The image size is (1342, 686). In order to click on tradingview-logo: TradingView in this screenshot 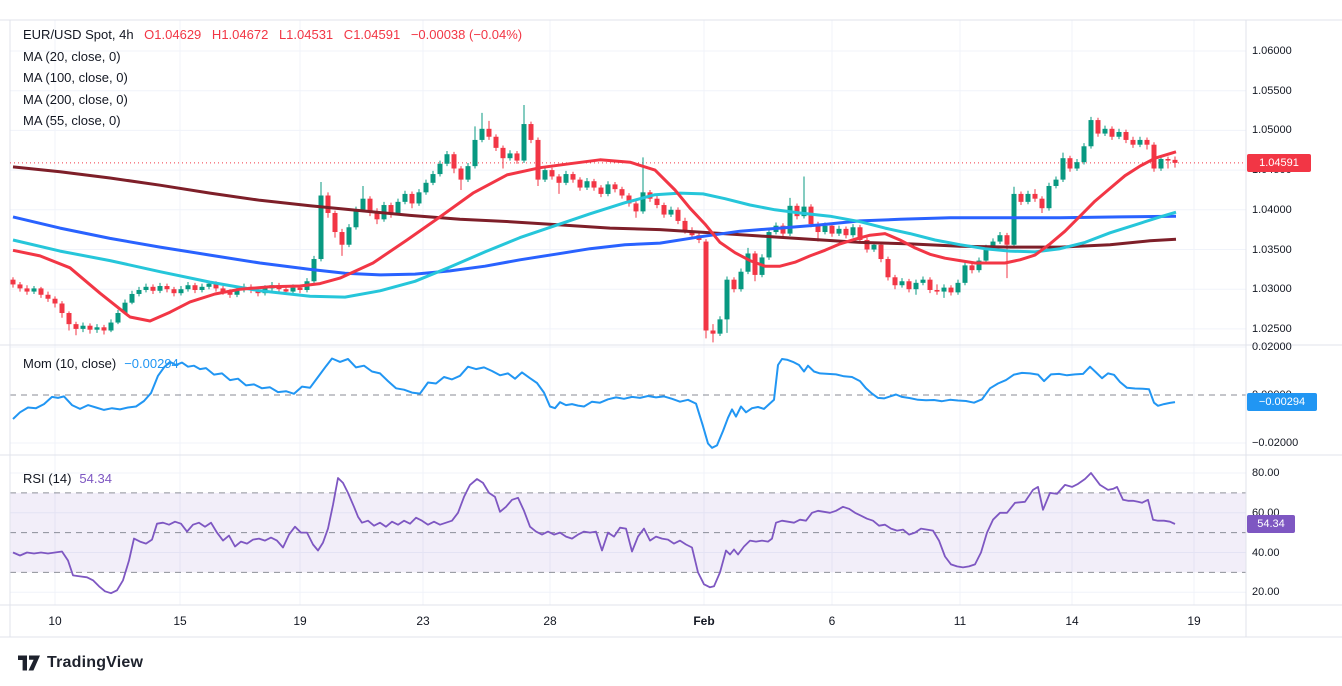, I will do `click(80, 663)`.